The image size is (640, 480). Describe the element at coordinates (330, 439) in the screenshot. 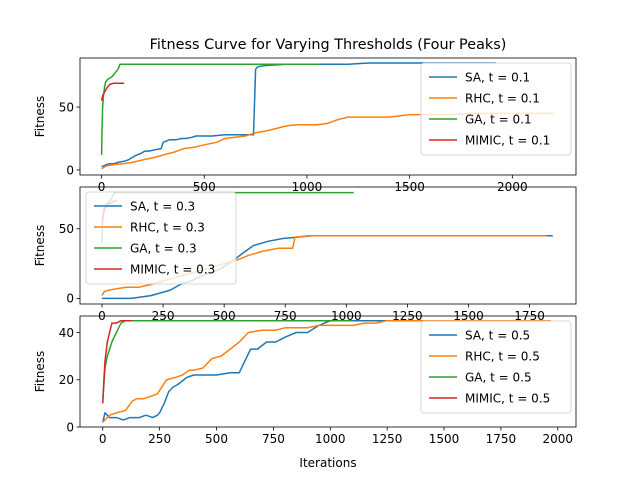

I see `x-tick-label: 1000` at that location.